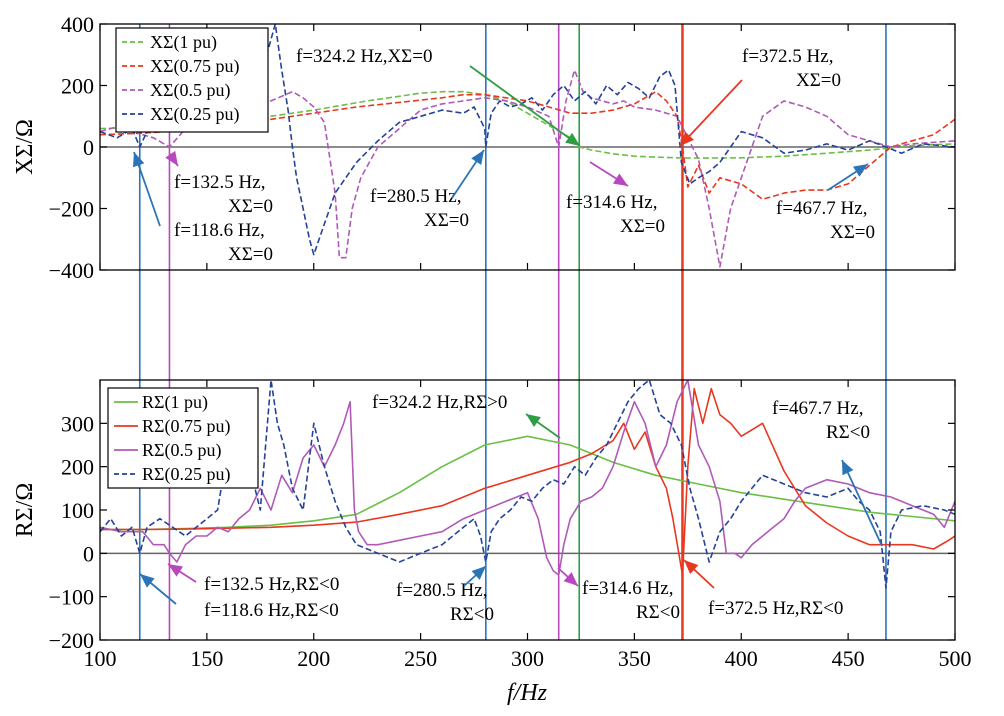 This screenshot has height=716, width=1004. What do you see at coordinates (77, 86) in the screenshot?
I see `y-tick-label-x-3: 200` at bounding box center [77, 86].